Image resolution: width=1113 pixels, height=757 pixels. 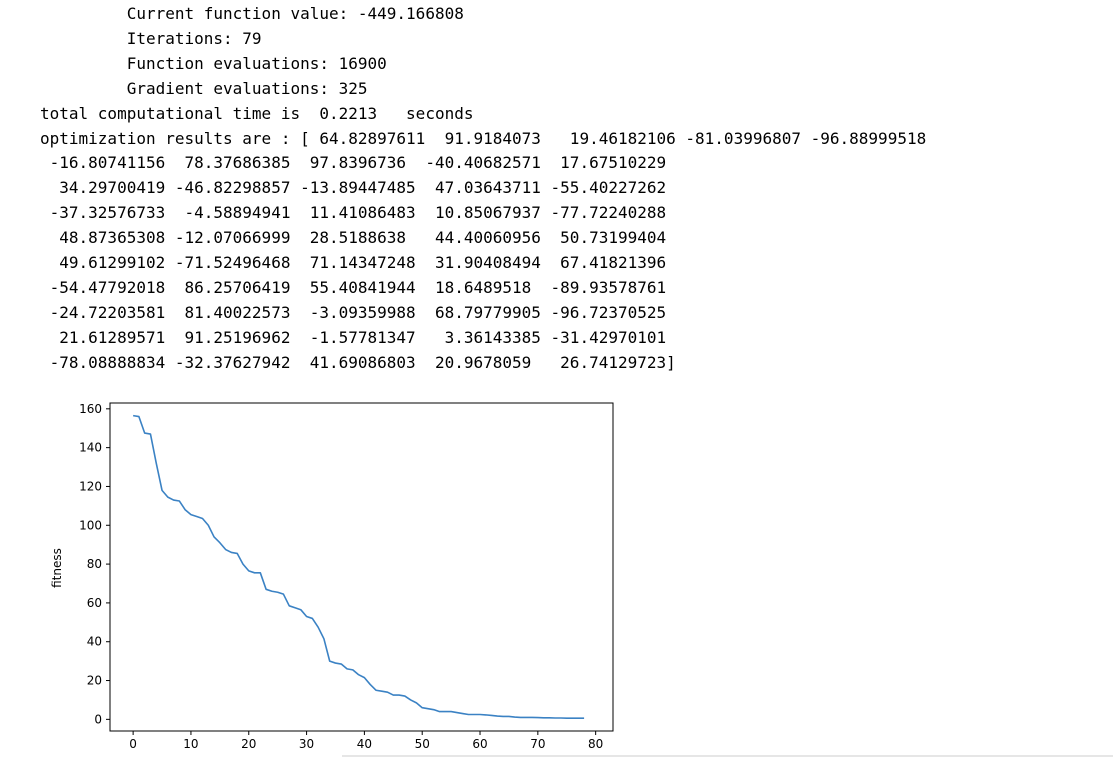 What do you see at coordinates (57, 568) in the screenshot?
I see `y-axis-label: fitness` at bounding box center [57, 568].